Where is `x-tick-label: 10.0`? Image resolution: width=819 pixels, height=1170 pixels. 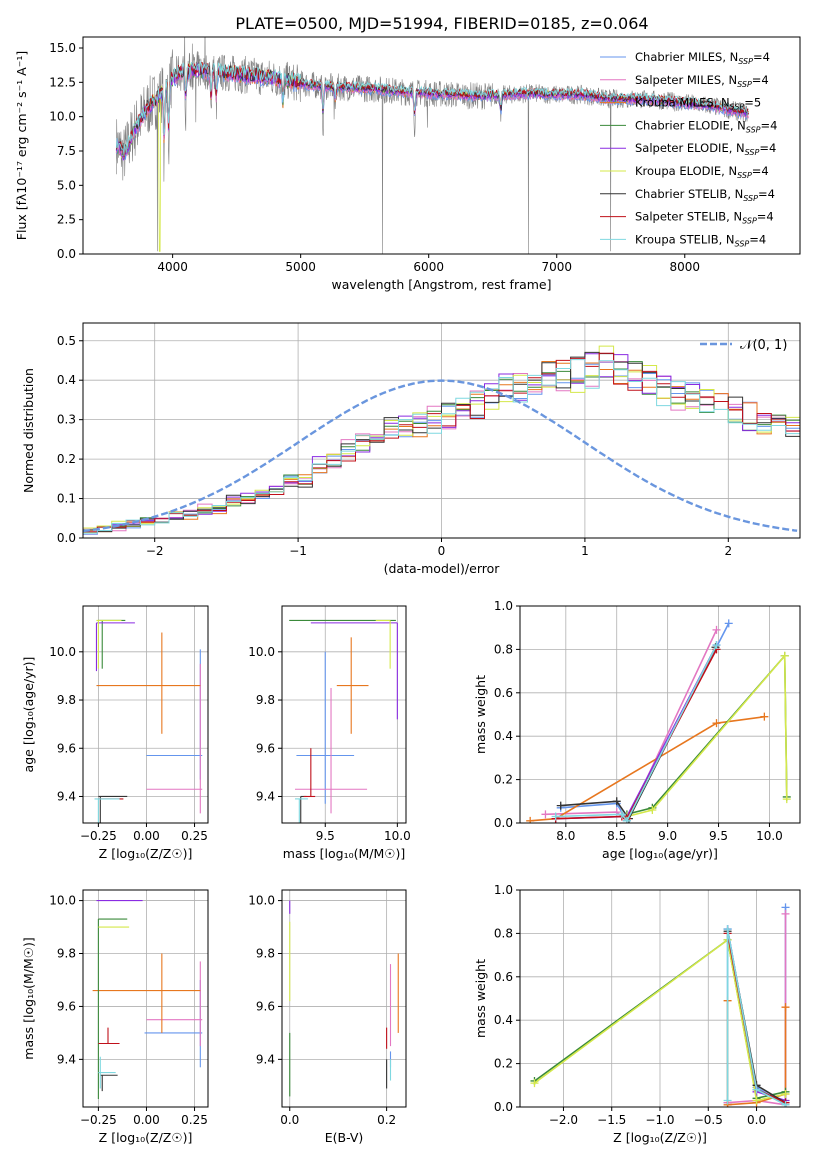
x-tick-label: 10.0 is located at coordinates (397, 836).